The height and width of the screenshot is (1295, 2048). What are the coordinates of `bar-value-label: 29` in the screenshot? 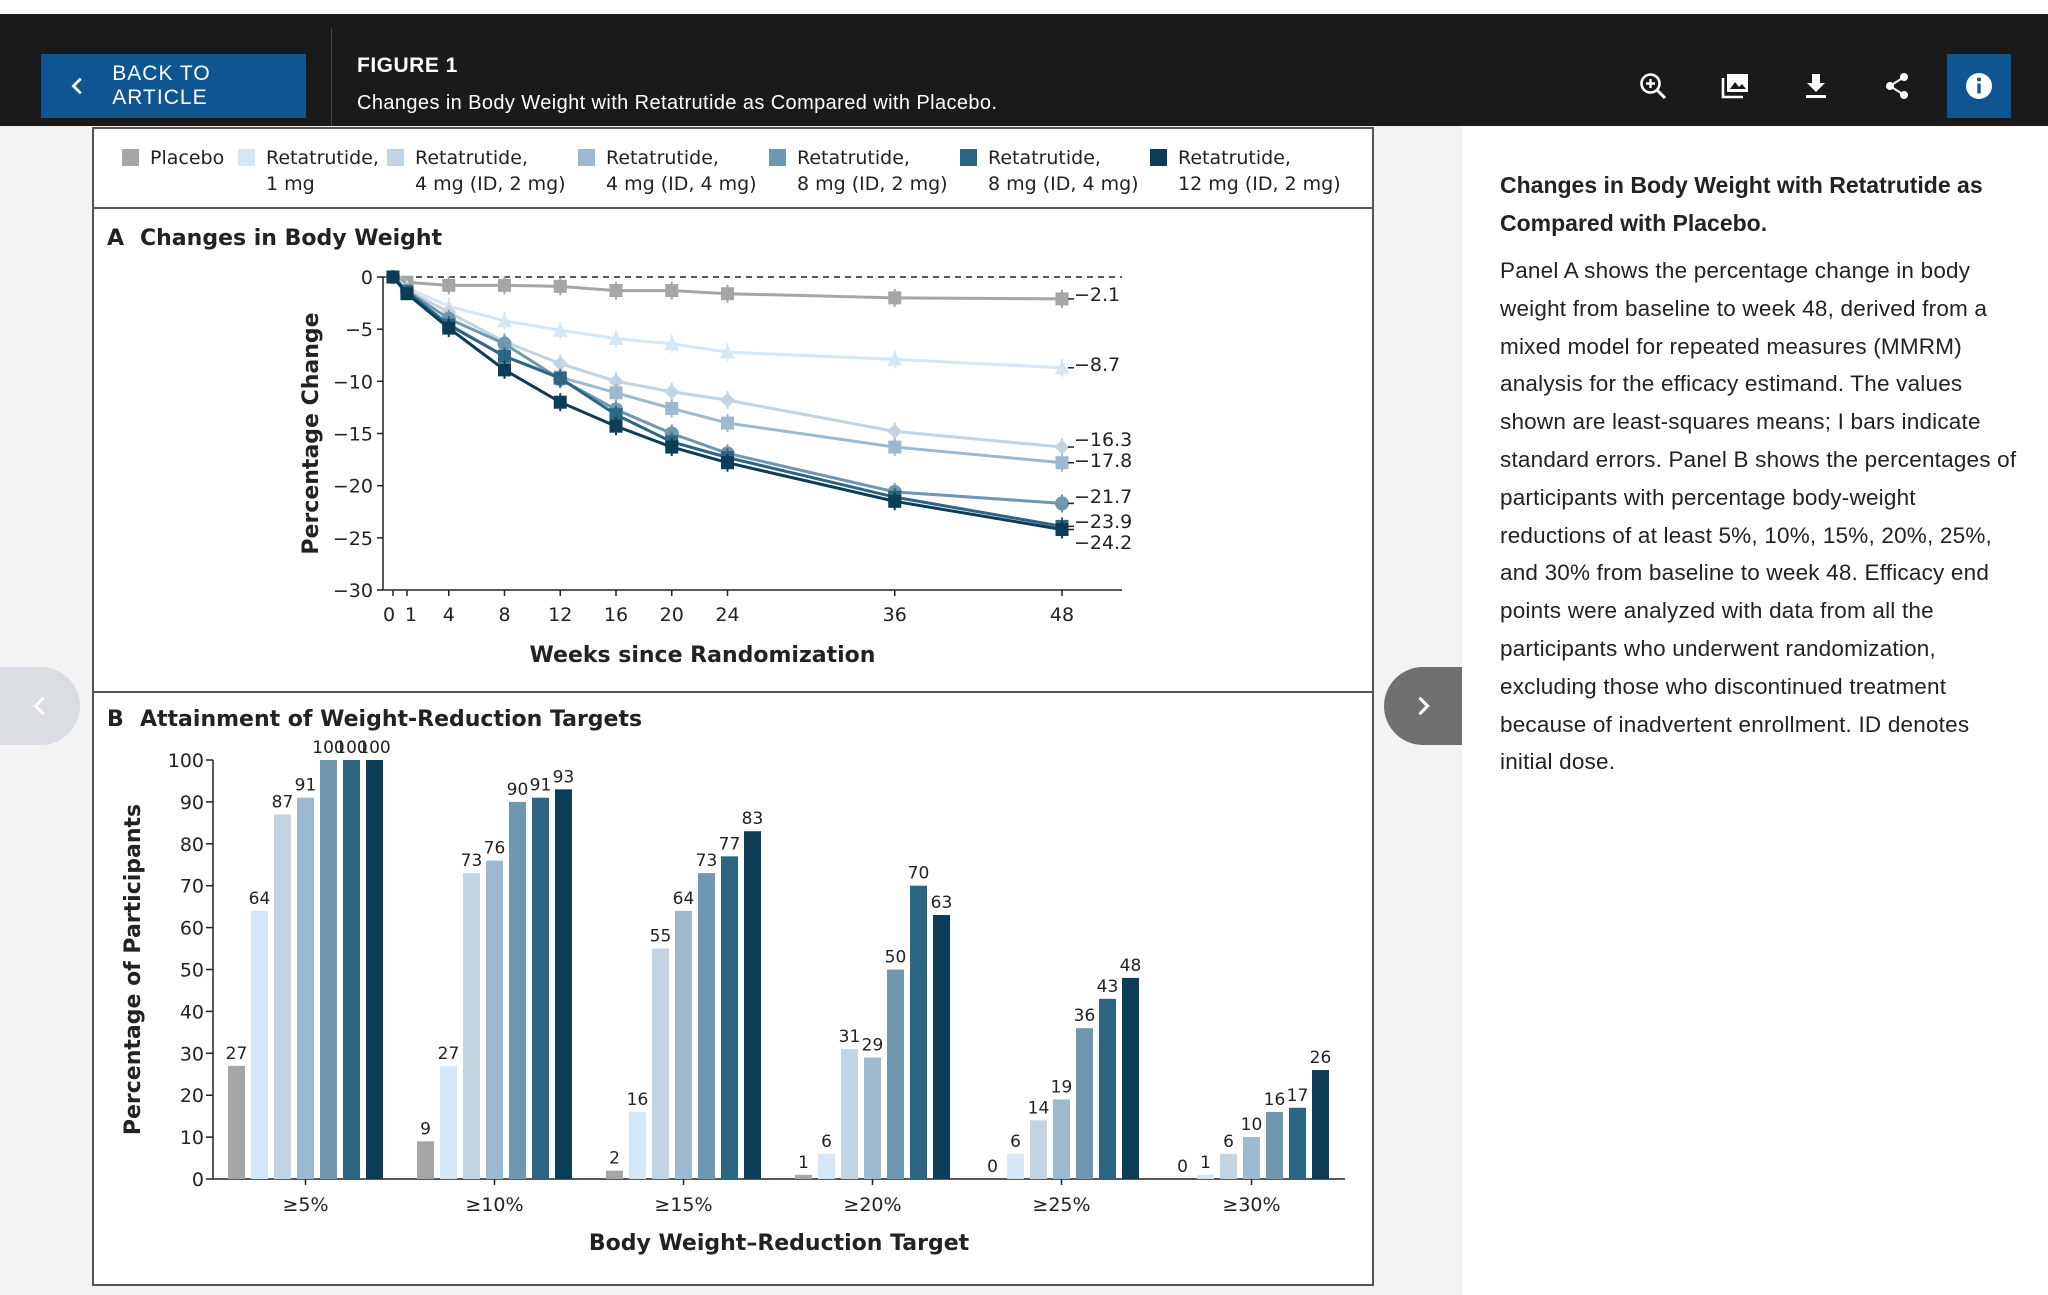 It's located at (873, 1045).